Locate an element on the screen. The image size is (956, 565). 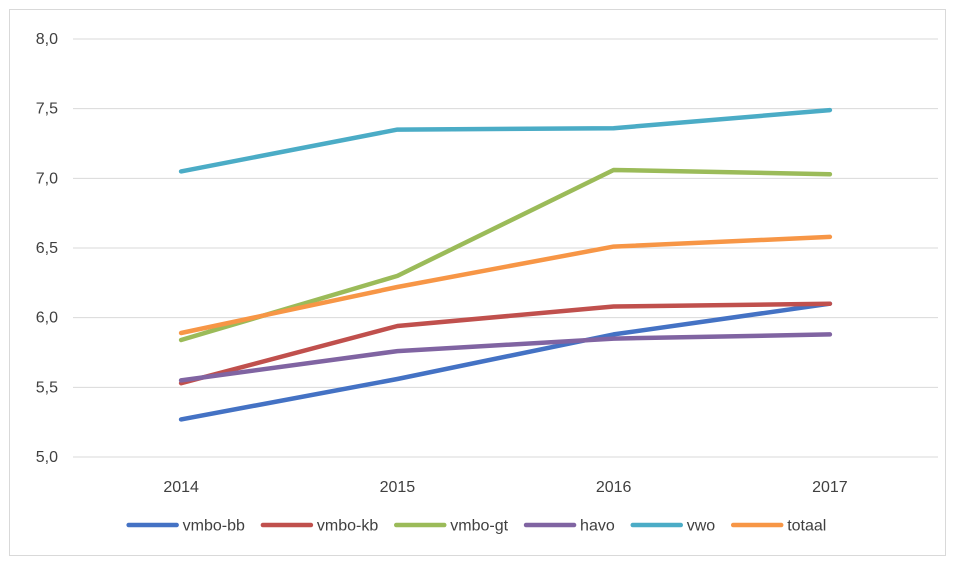
legend: vmbo-bb vmbo-kb vmbo-gt havo vwo totaal is located at coordinates (476, 526).